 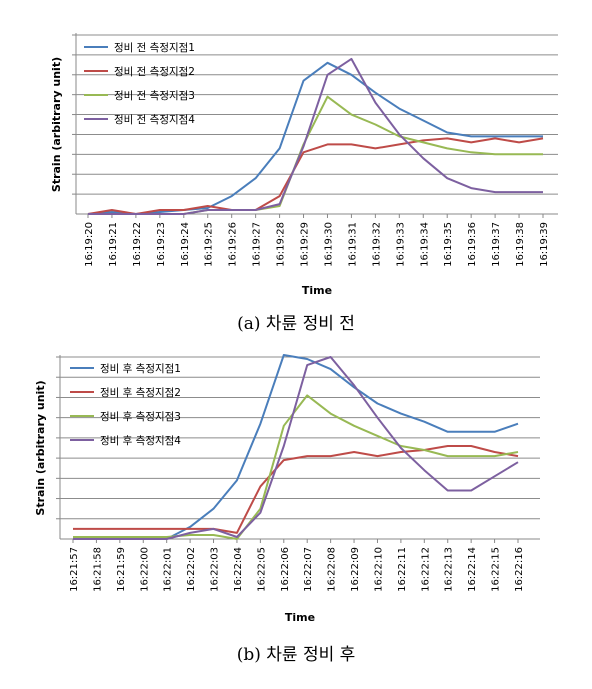 What do you see at coordinates (137, 244) in the screenshot?
I see `x-tick-label: 16:19:22` at bounding box center [137, 244].